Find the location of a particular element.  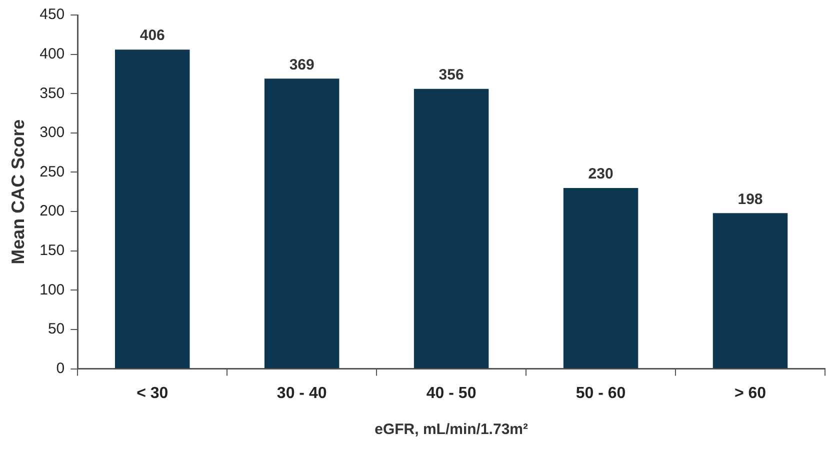

x-tick-label: 30 - 40 is located at coordinates (301, 393).